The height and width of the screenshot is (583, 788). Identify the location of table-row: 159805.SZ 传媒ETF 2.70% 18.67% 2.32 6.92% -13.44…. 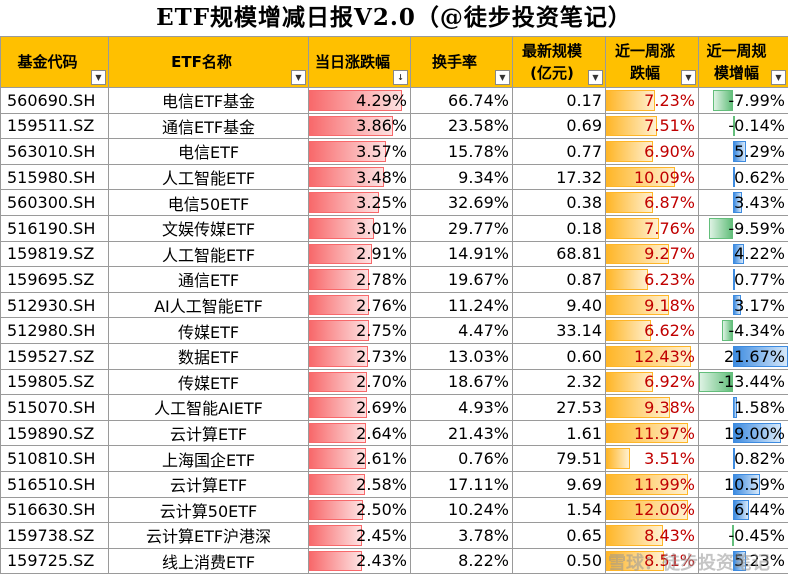
(394, 382).